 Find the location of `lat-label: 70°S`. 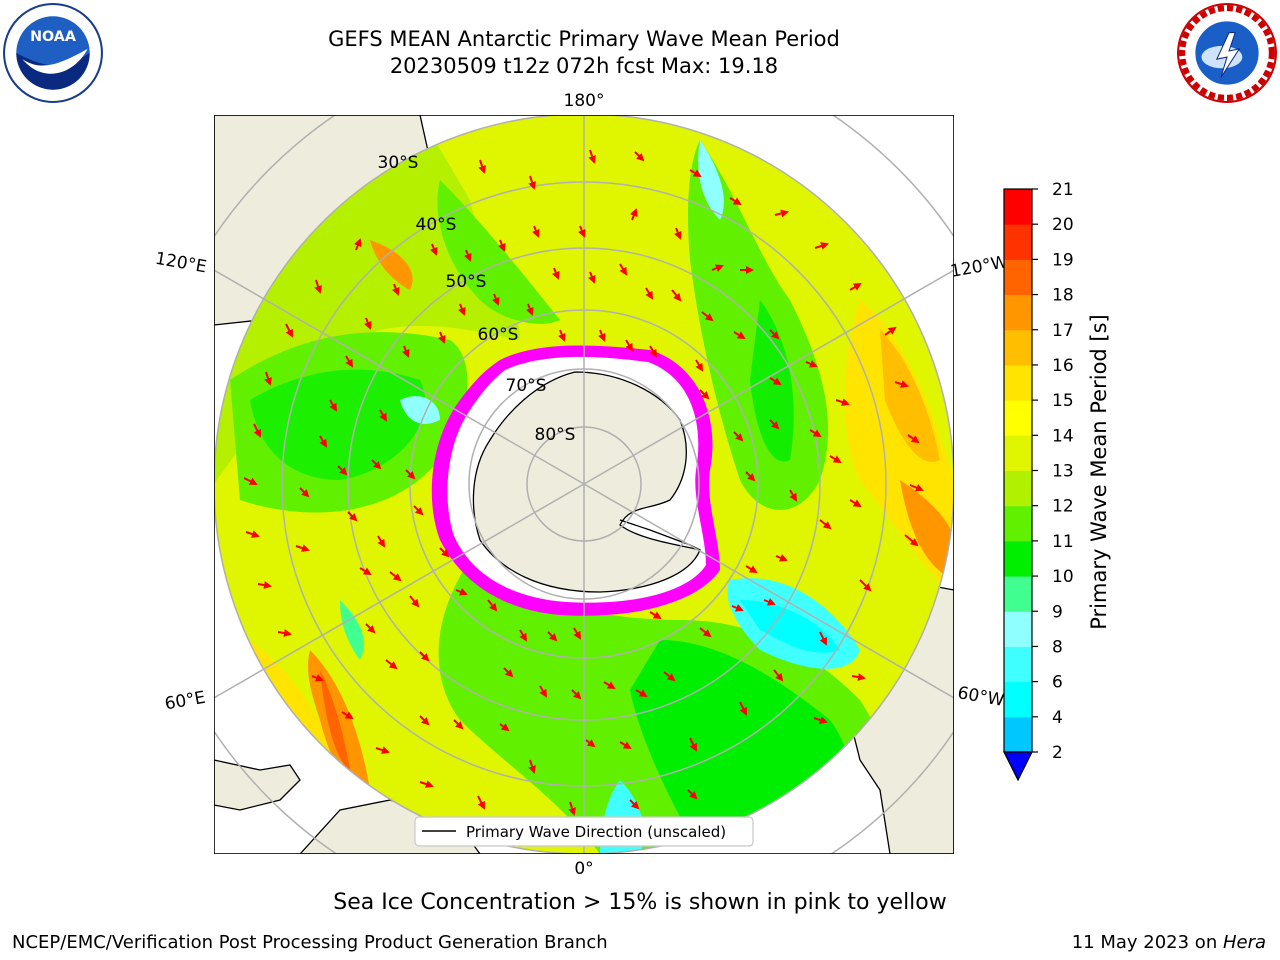

lat-label: 70°S is located at coordinates (526, 386).